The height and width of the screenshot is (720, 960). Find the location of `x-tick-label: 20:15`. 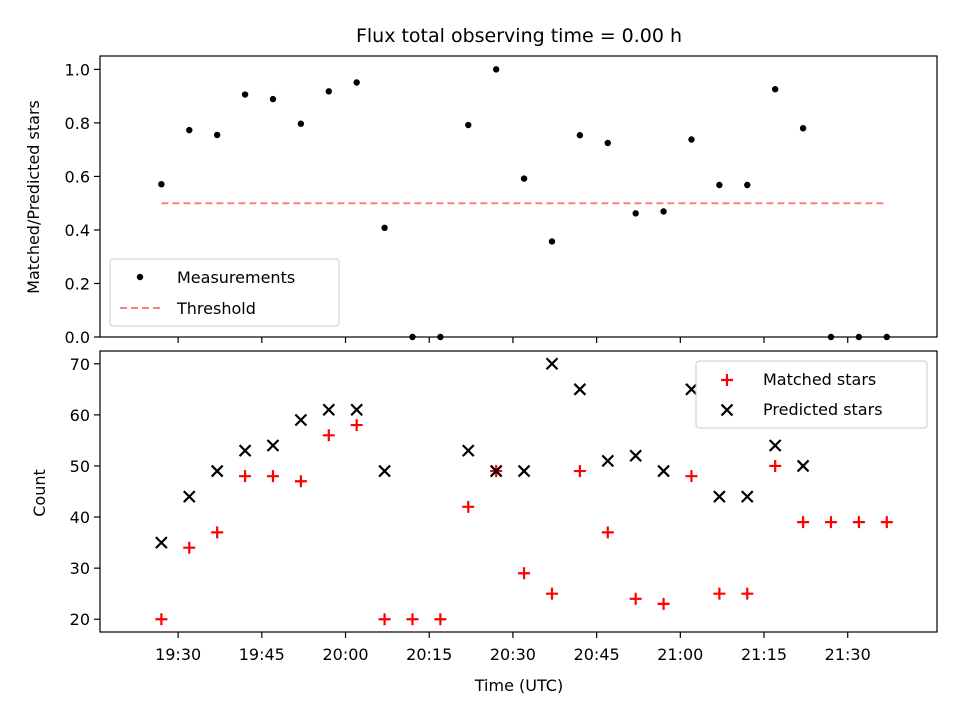

x-tick-label: 20:15 is located at coordinates (429, 654).